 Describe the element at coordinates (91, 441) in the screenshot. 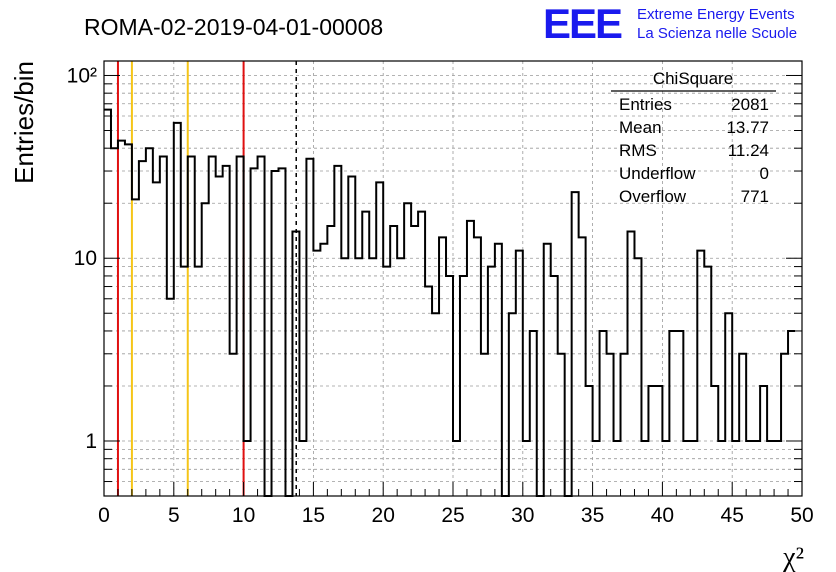

I see `y-tick-label: 1` at that location.